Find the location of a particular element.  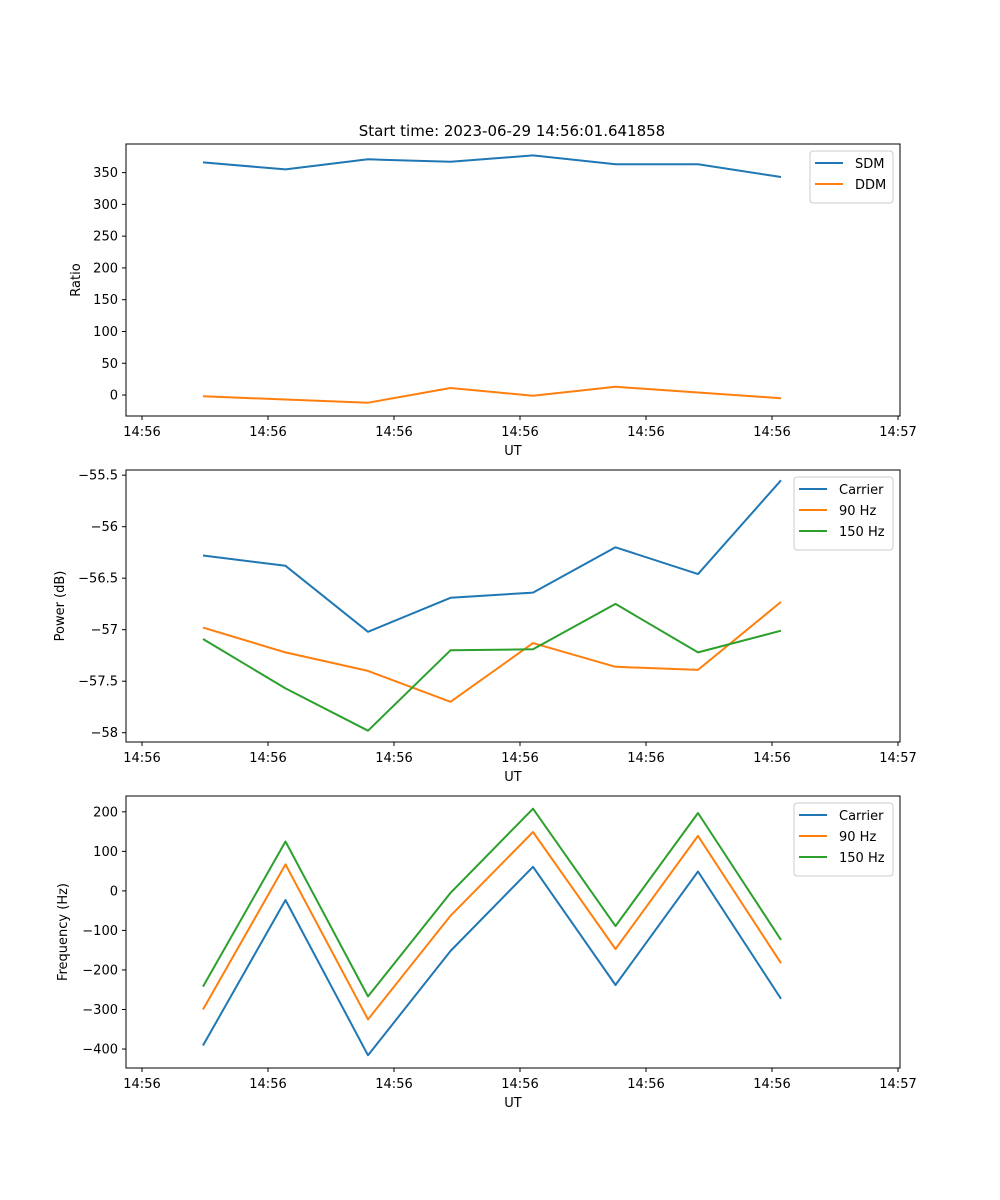

series-line-sdm is located at coordinates (492, 166).